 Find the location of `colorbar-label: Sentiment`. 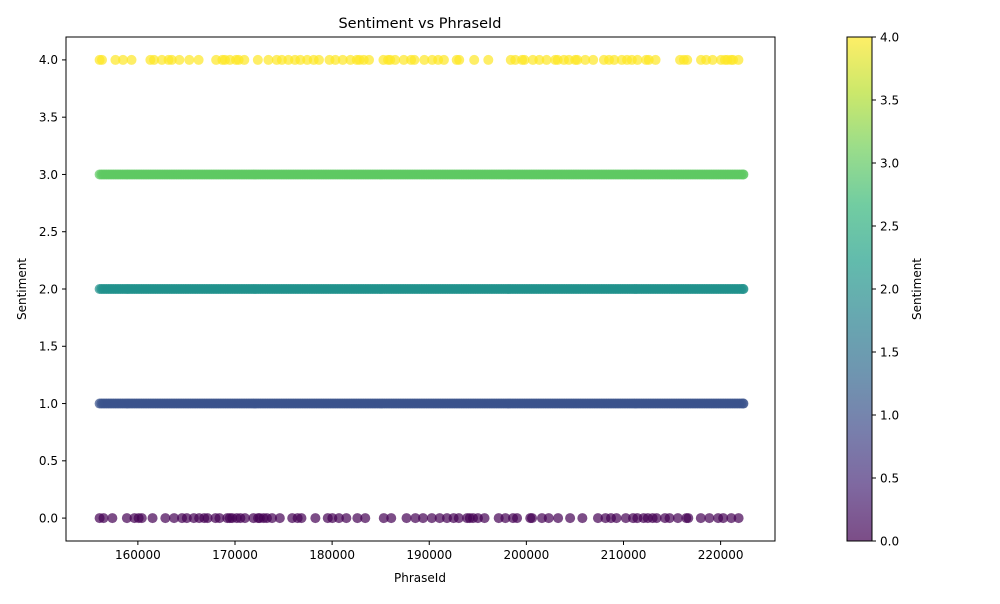

colorbar-label: Sentiment is located at coordinates (917, 289).